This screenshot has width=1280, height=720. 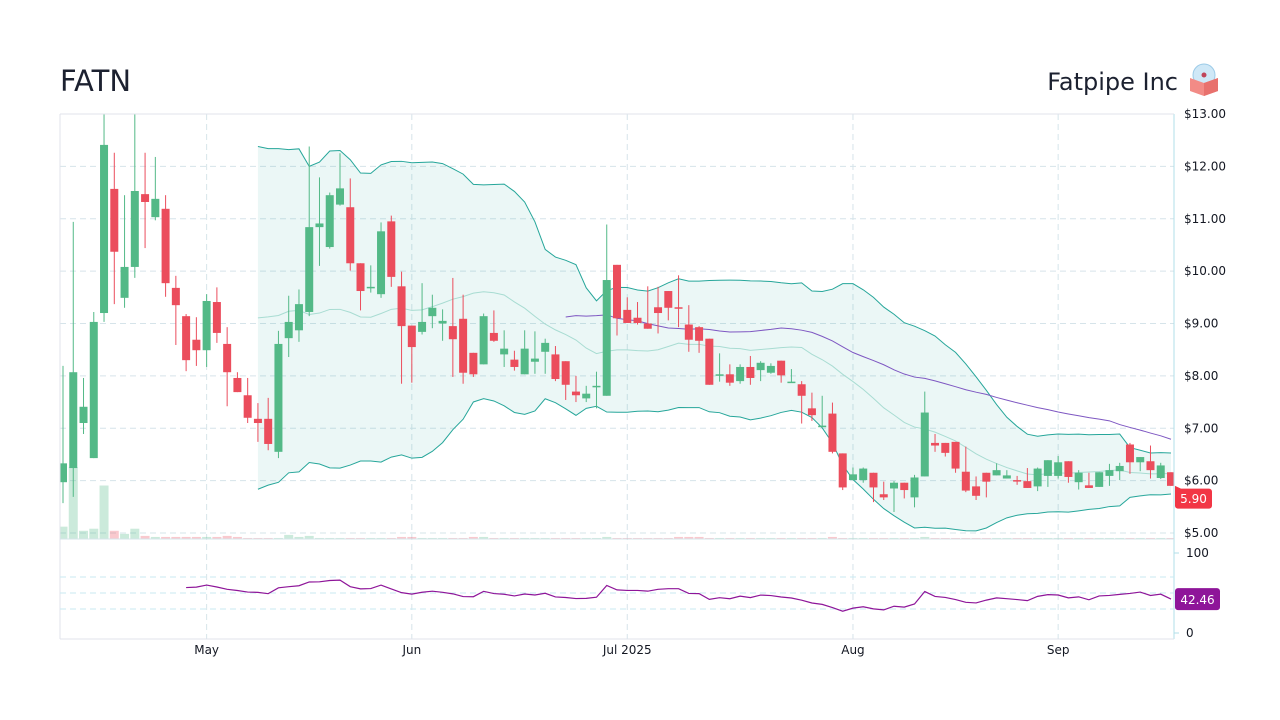 I want to click on sma-line, so click(x=868, y=377).